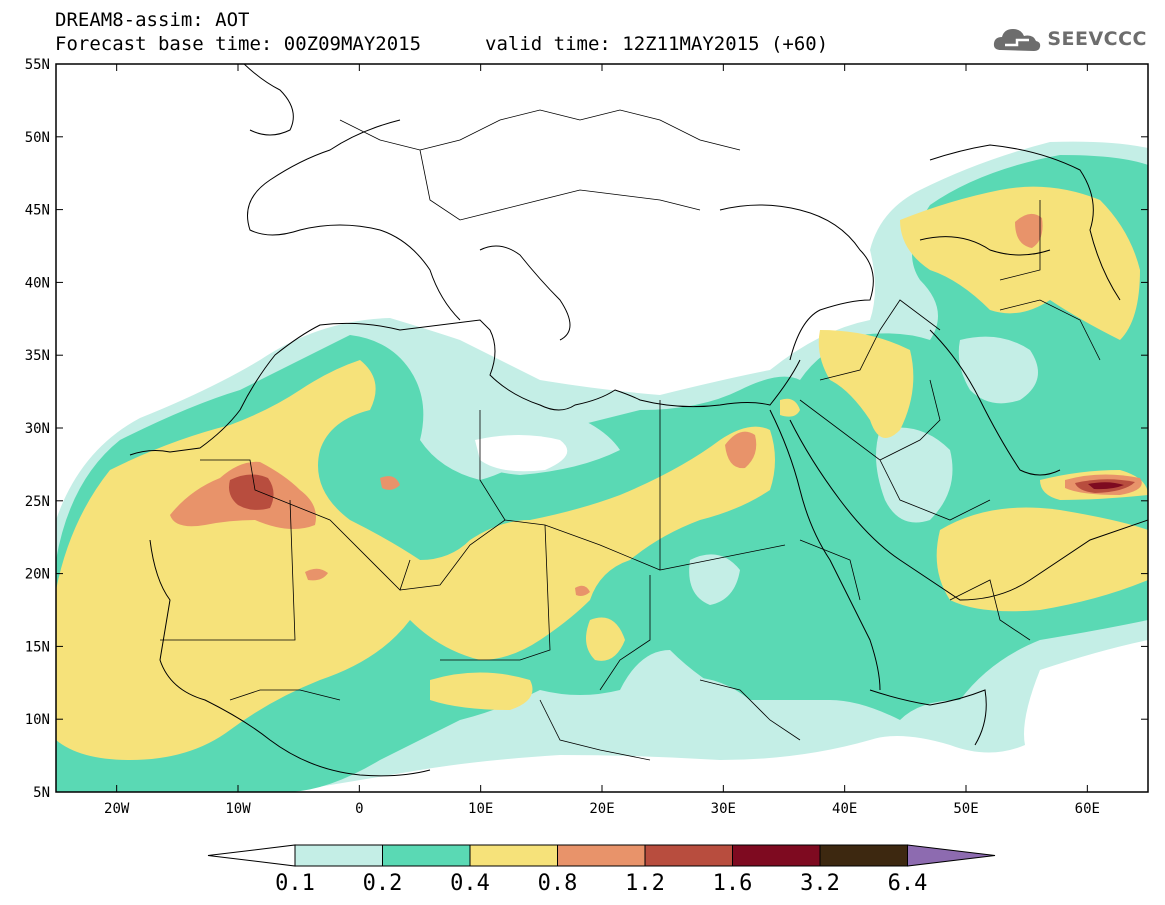 The width and height of the screenshot is (1165, 905). What do you see at coordinates (37, 211) in the screenshot?
I see `lat-tick-label: 45N` at bounding box center [37, 211].